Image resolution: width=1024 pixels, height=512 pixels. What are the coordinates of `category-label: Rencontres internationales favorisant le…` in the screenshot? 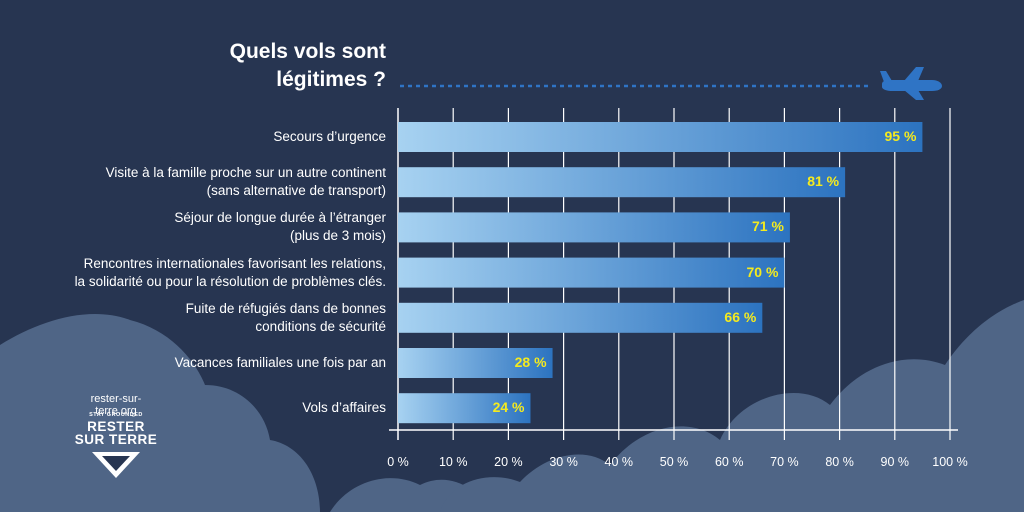 It's located at (196, 273).